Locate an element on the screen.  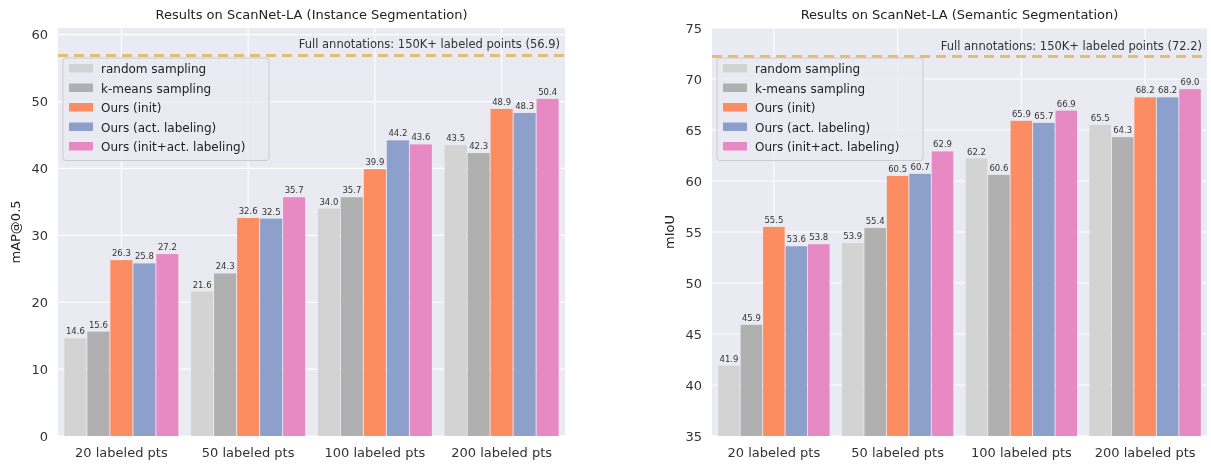
data-label: 43.5 is located at coordinates (456, 138).